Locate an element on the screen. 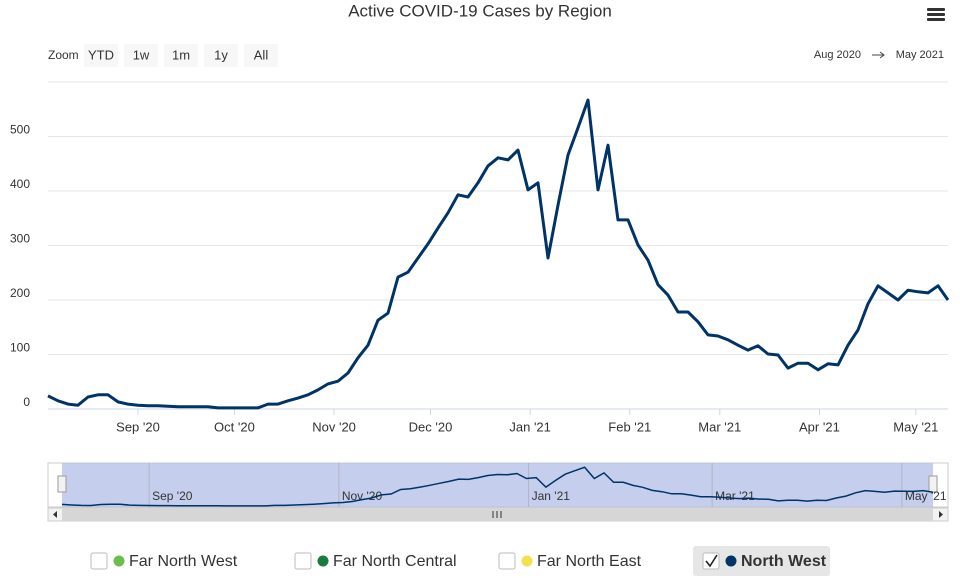 The image size is (960, 578). range-button-label: YTD is located at coordinates (101, 54).